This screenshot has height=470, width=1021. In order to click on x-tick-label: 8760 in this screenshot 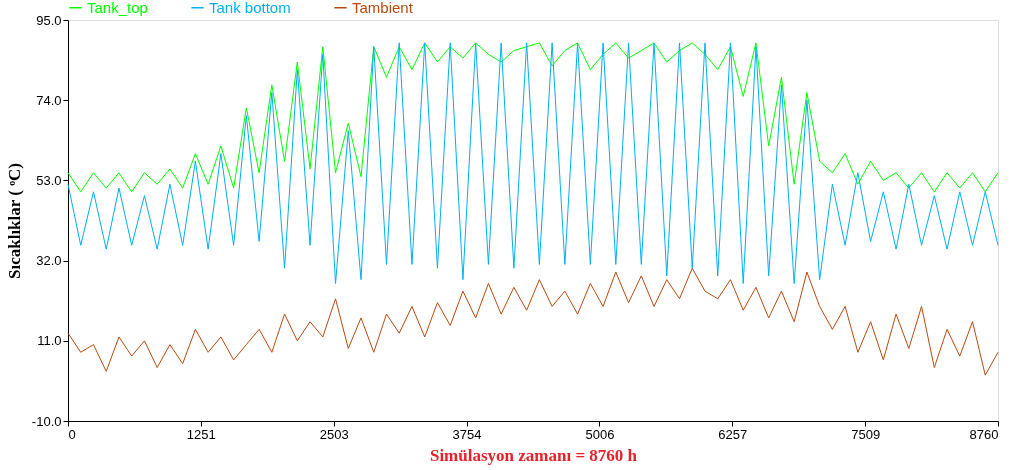, I will do `click(984, 434)`.